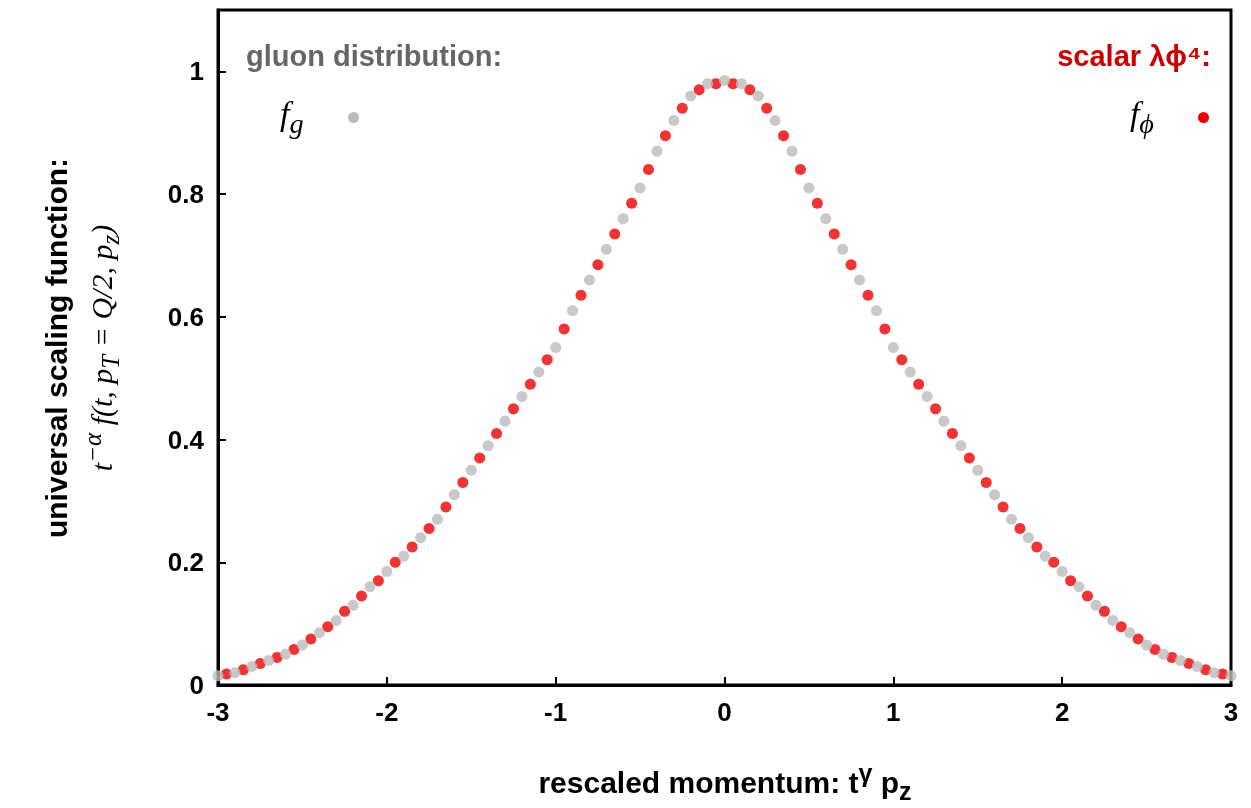  Describe the element at coordinates (1141, 117) in the screenshot. I see `legend-label: f$_{ϕ}$` at that location.